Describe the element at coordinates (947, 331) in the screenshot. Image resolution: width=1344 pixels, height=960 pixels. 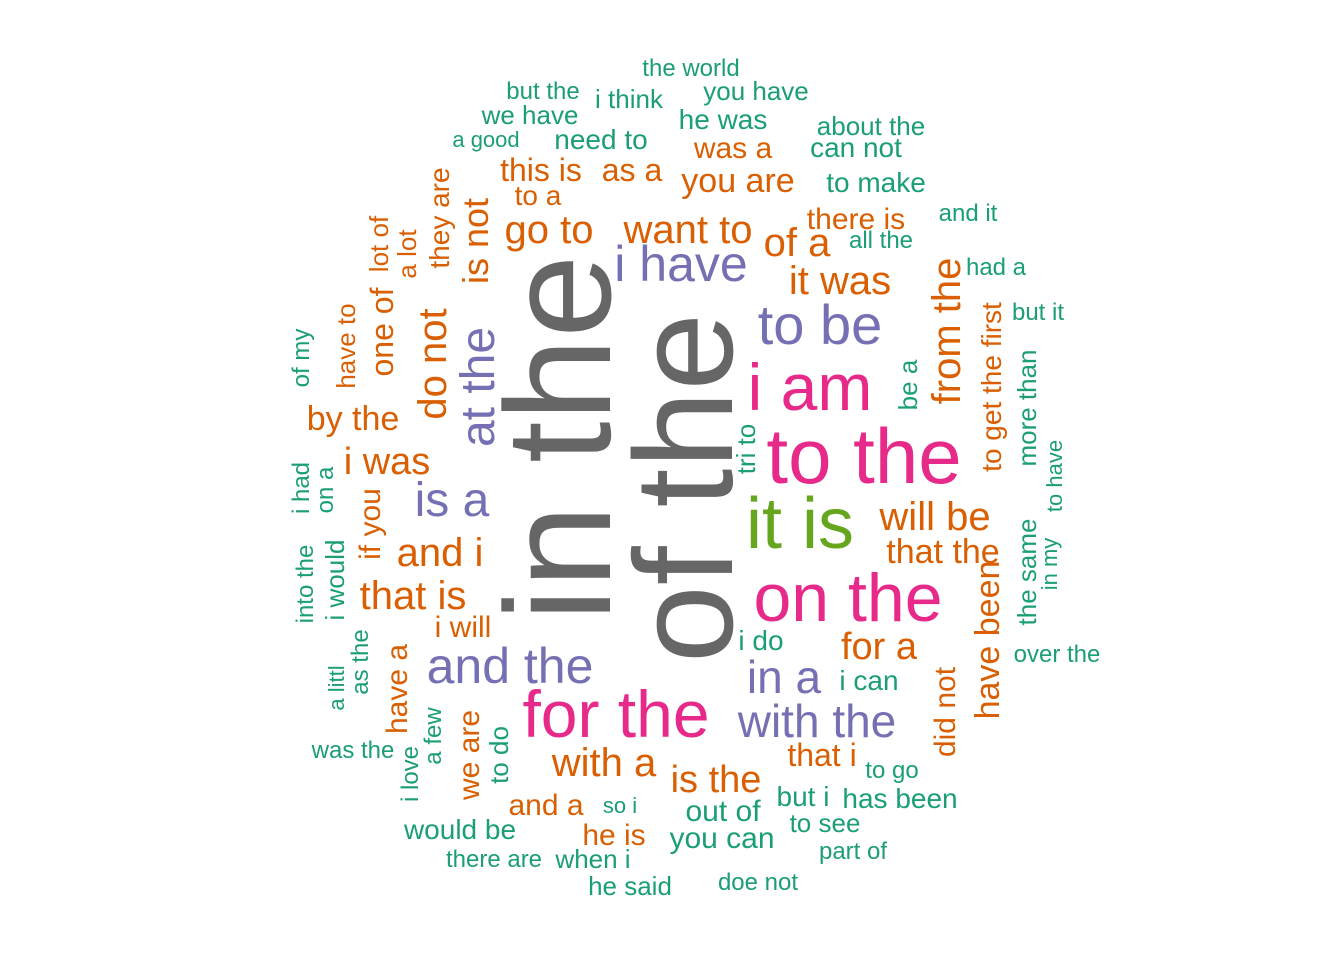
I see `word-from-the: from the` at that location.